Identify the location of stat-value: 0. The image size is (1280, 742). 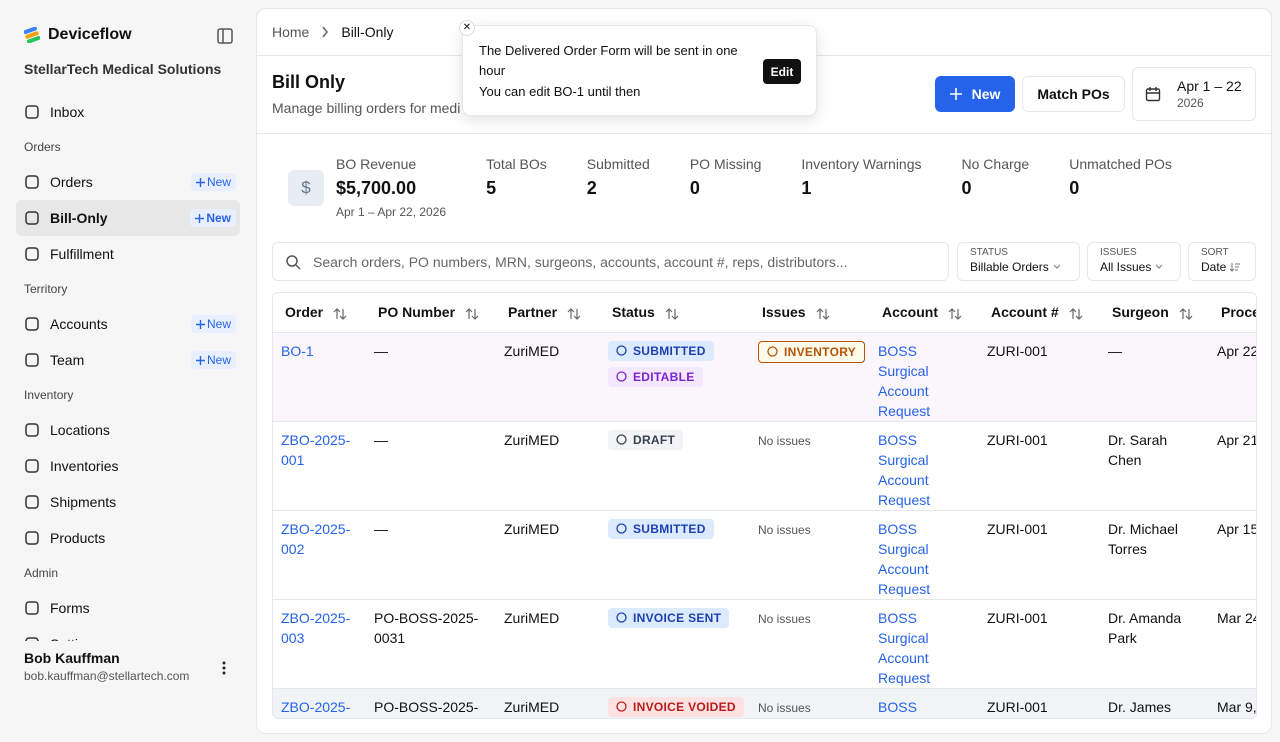
(966, 188).